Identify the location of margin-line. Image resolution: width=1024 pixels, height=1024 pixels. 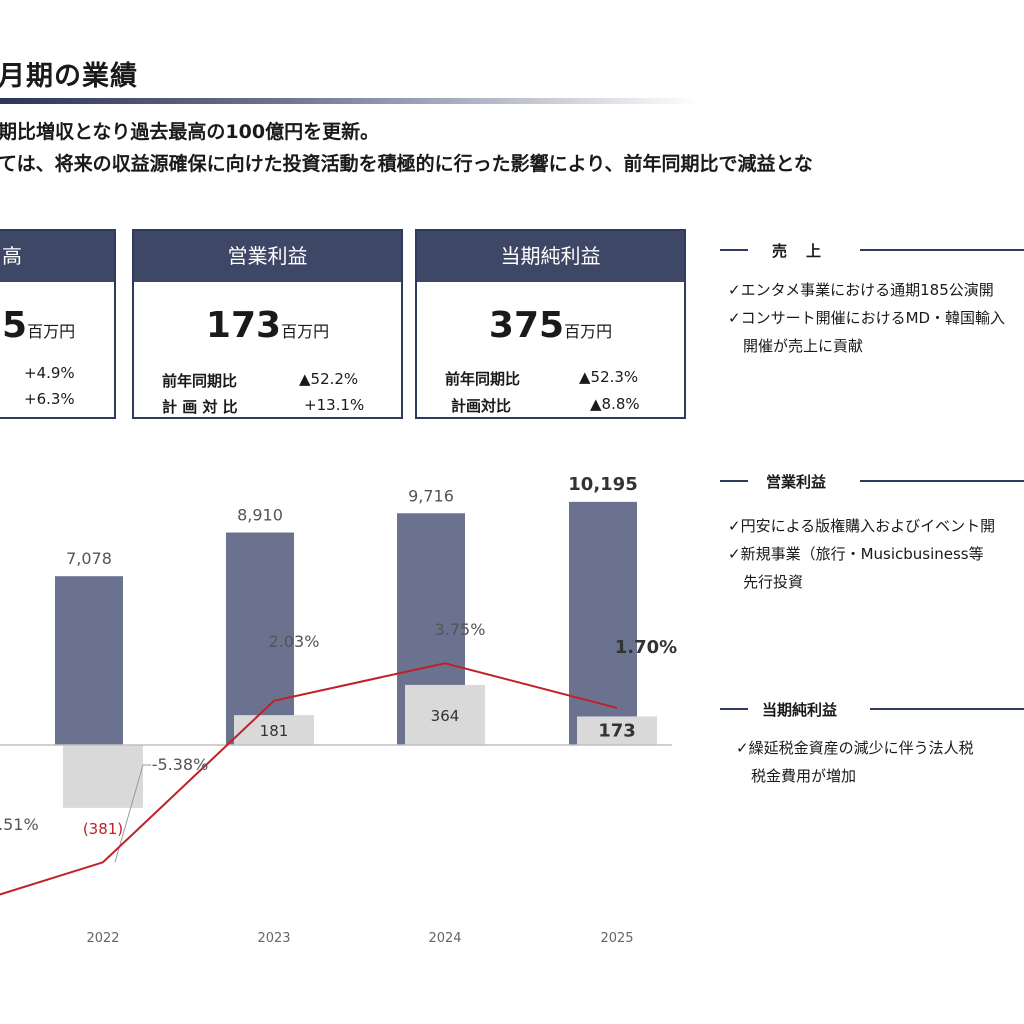
(309, 779).